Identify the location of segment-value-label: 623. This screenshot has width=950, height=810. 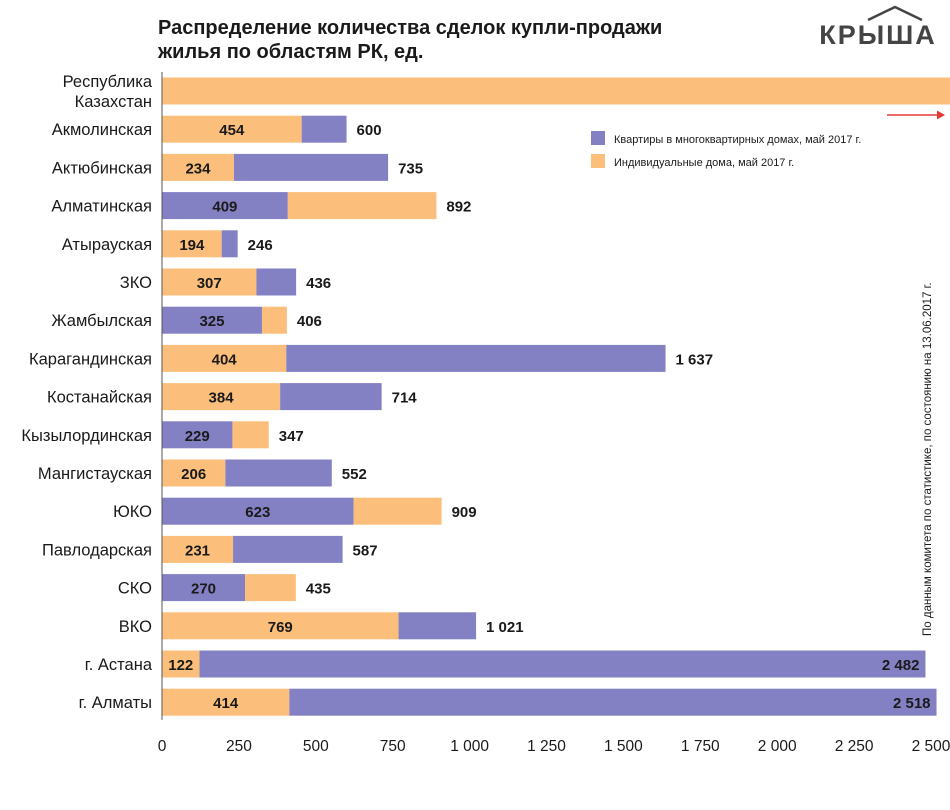
(257, 512).